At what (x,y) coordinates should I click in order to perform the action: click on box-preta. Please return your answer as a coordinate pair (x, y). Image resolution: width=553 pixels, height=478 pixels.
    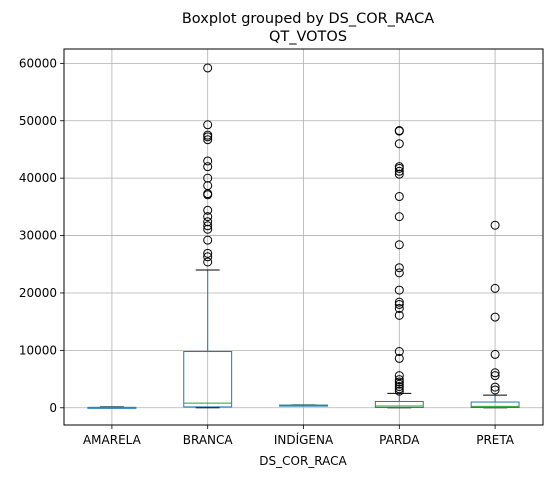
    Looking at the image, I should click on (495, 314).